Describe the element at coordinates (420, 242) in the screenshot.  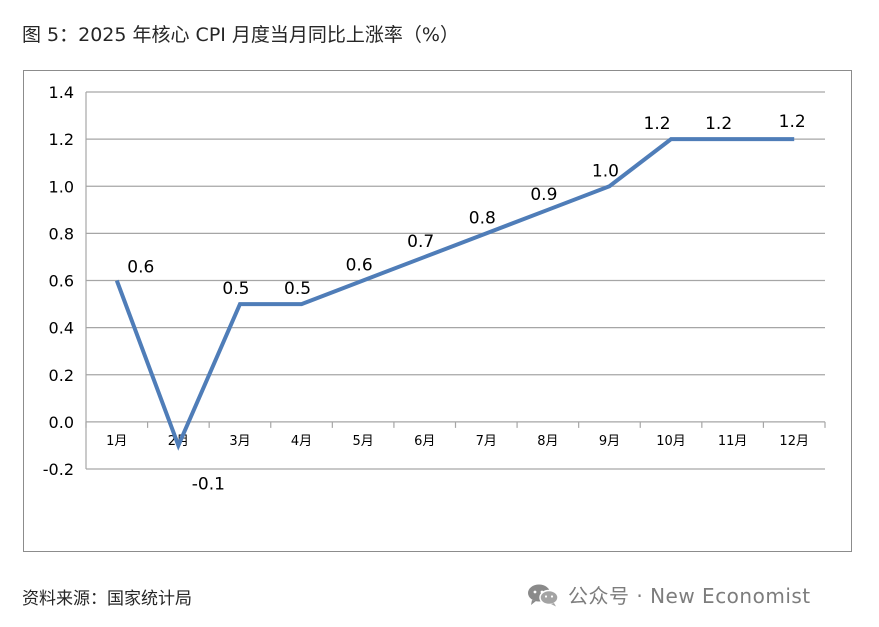
I see `data-label: 0.7` at that location.